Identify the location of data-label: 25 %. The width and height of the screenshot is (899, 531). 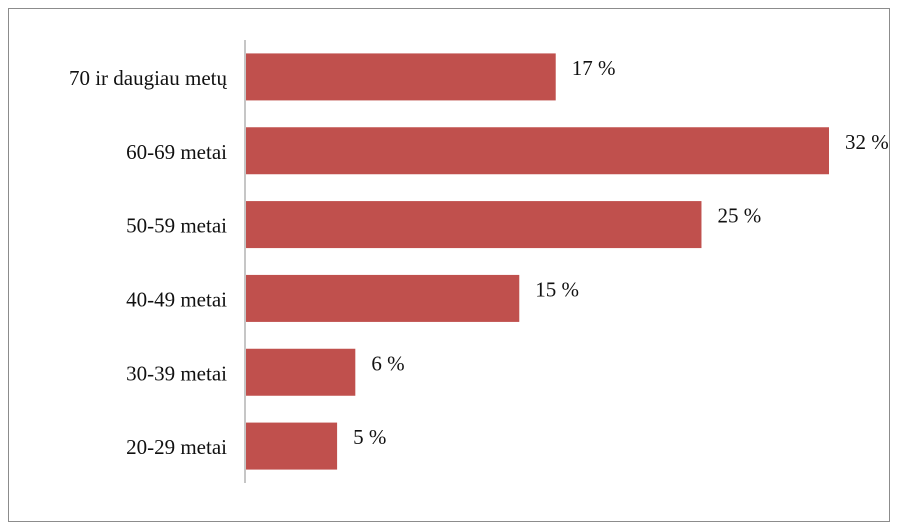
(739, 216).